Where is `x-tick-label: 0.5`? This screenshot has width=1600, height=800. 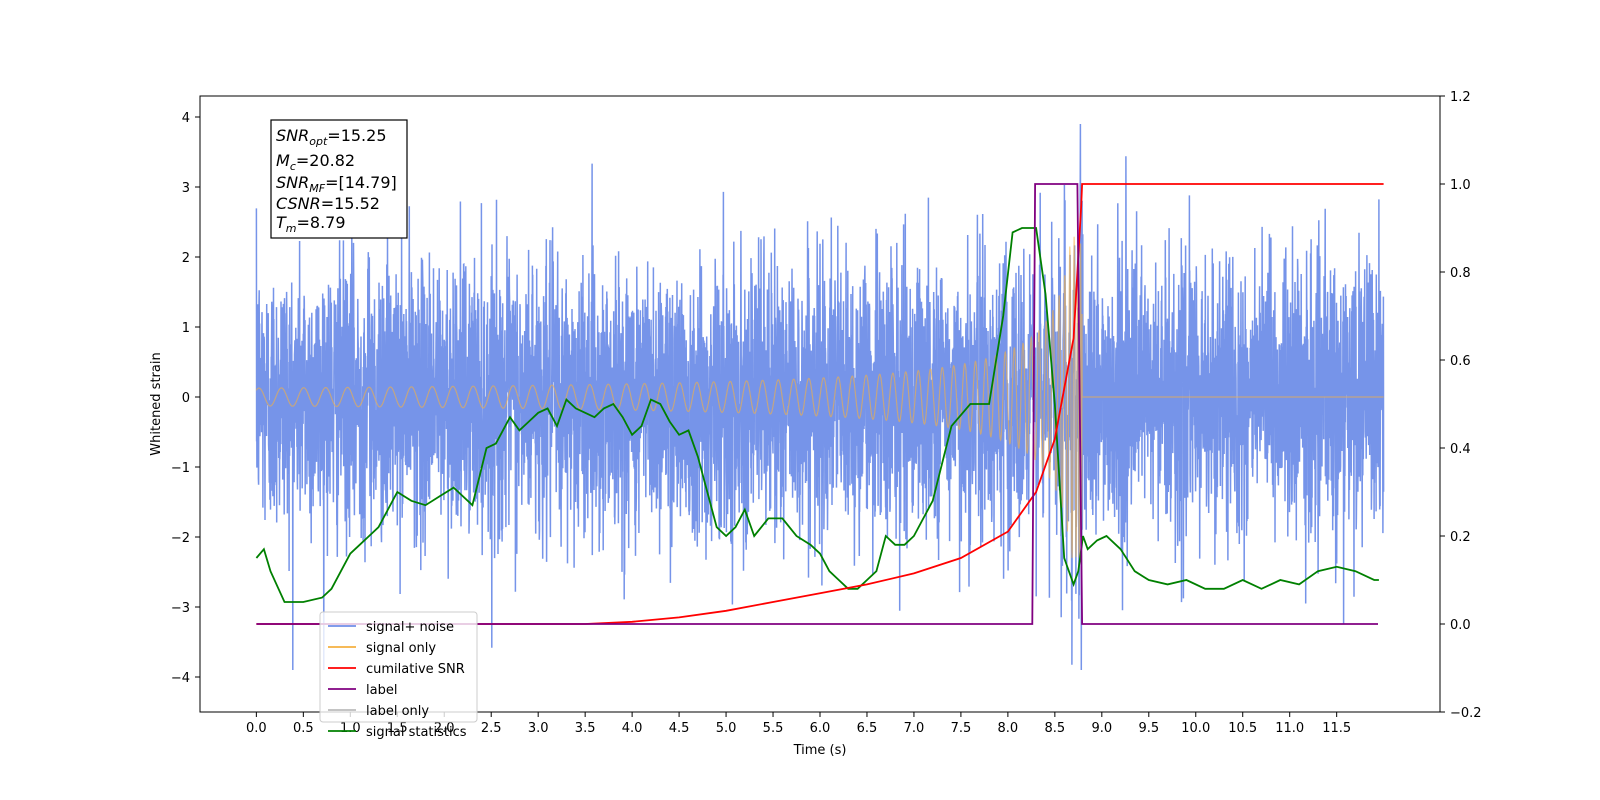 x-tick-label: 0.5 is located at coordinates (303, 728).